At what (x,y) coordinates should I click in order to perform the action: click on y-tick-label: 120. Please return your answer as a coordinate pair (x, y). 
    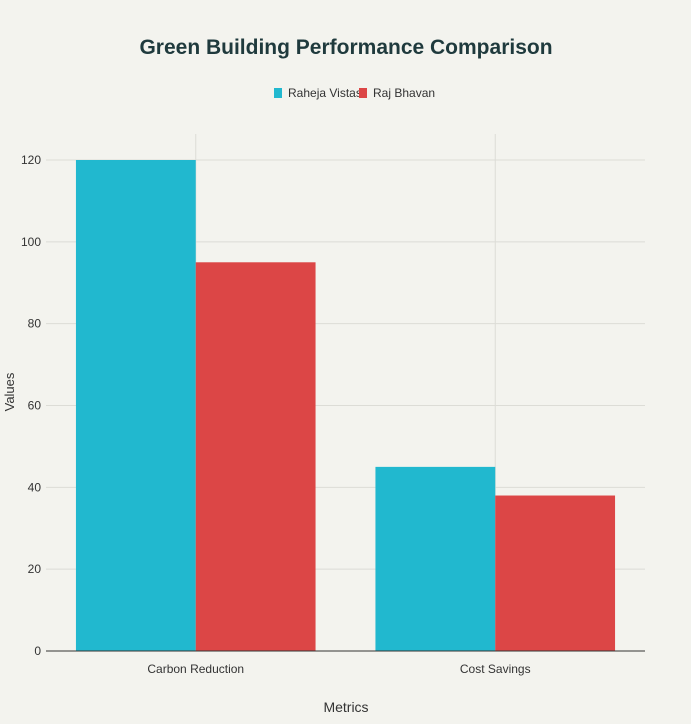
    Looking at the image, I should click on (31, 160).